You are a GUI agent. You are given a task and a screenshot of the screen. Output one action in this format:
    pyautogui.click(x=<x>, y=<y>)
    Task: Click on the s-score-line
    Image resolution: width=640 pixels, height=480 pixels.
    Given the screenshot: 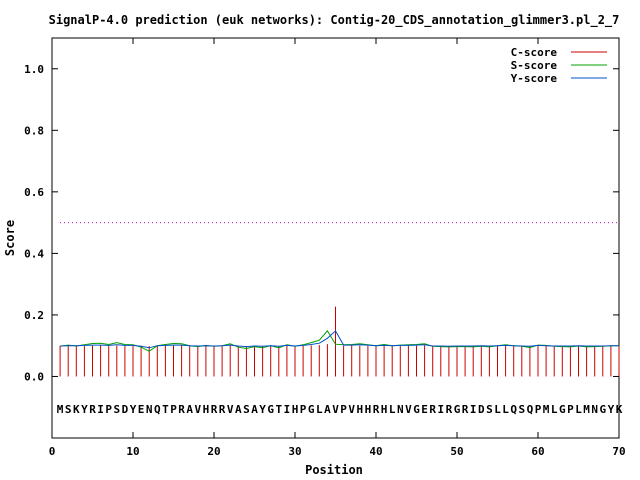 What is the action you would take?
    pyautogui.click(x=339, y=341)
    